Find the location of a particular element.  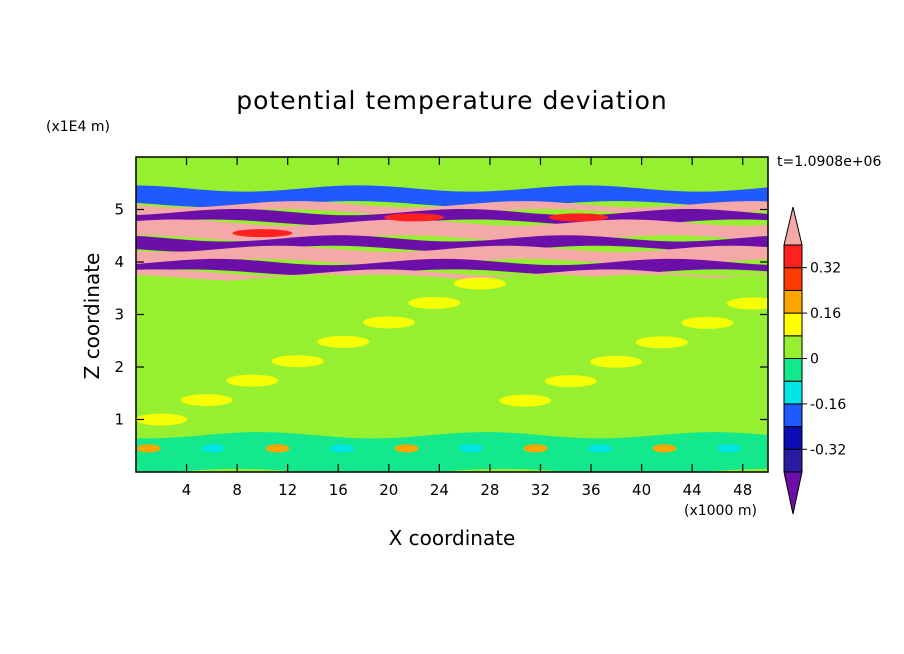

x-tick-label: 32 is located at coordinates (540, 490).